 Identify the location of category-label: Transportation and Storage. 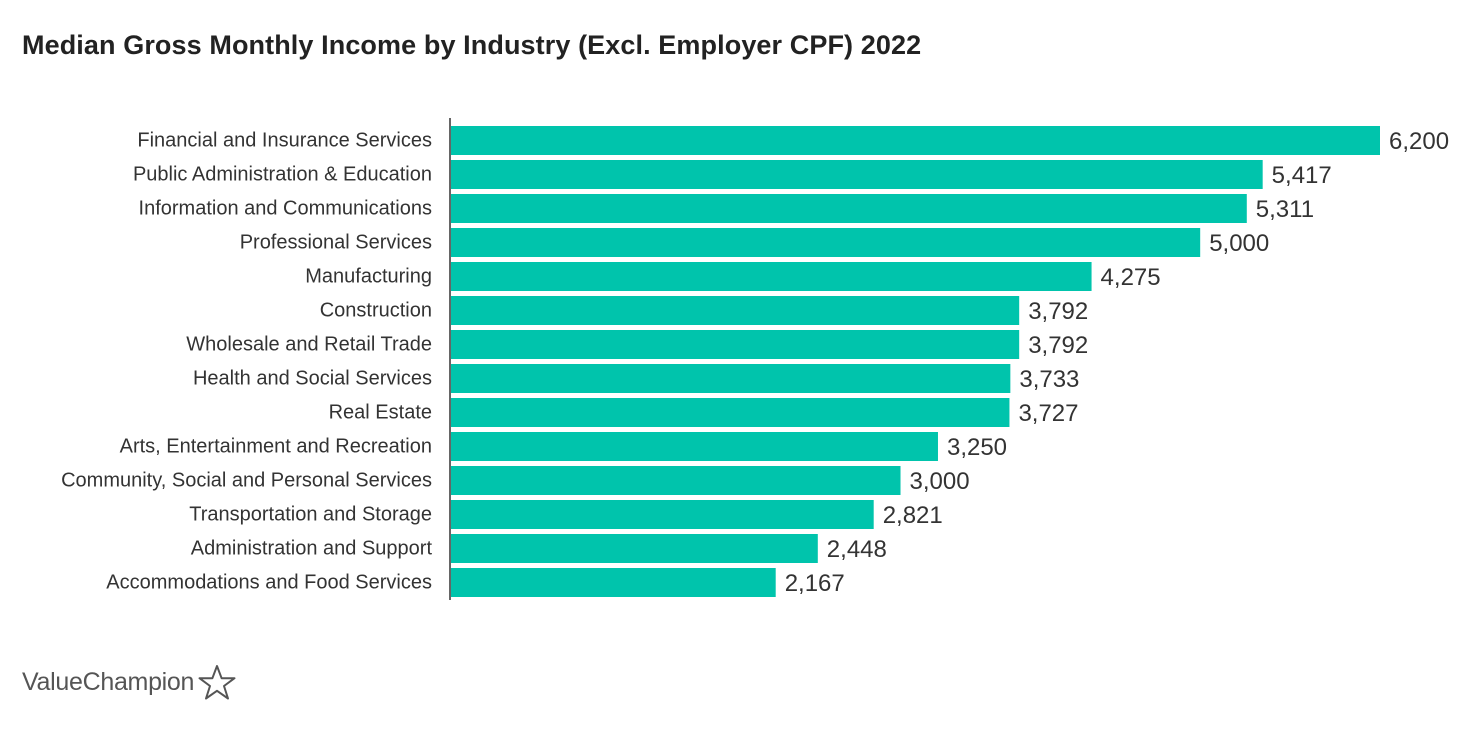
(310, 515).